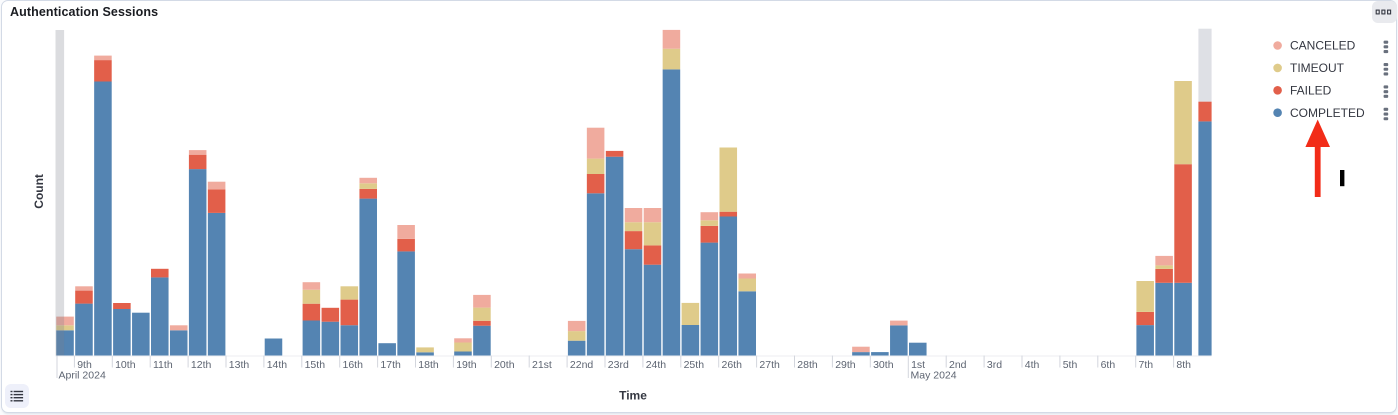  I want to click on svg-text: 30th, so click(883, 365).